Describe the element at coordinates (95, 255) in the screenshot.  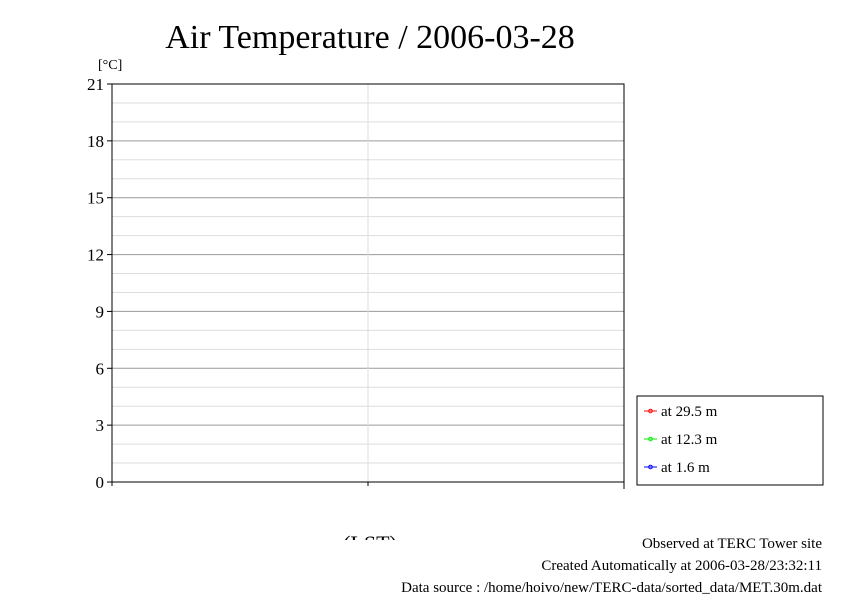
I see `y-tick-label: 12` at that location.